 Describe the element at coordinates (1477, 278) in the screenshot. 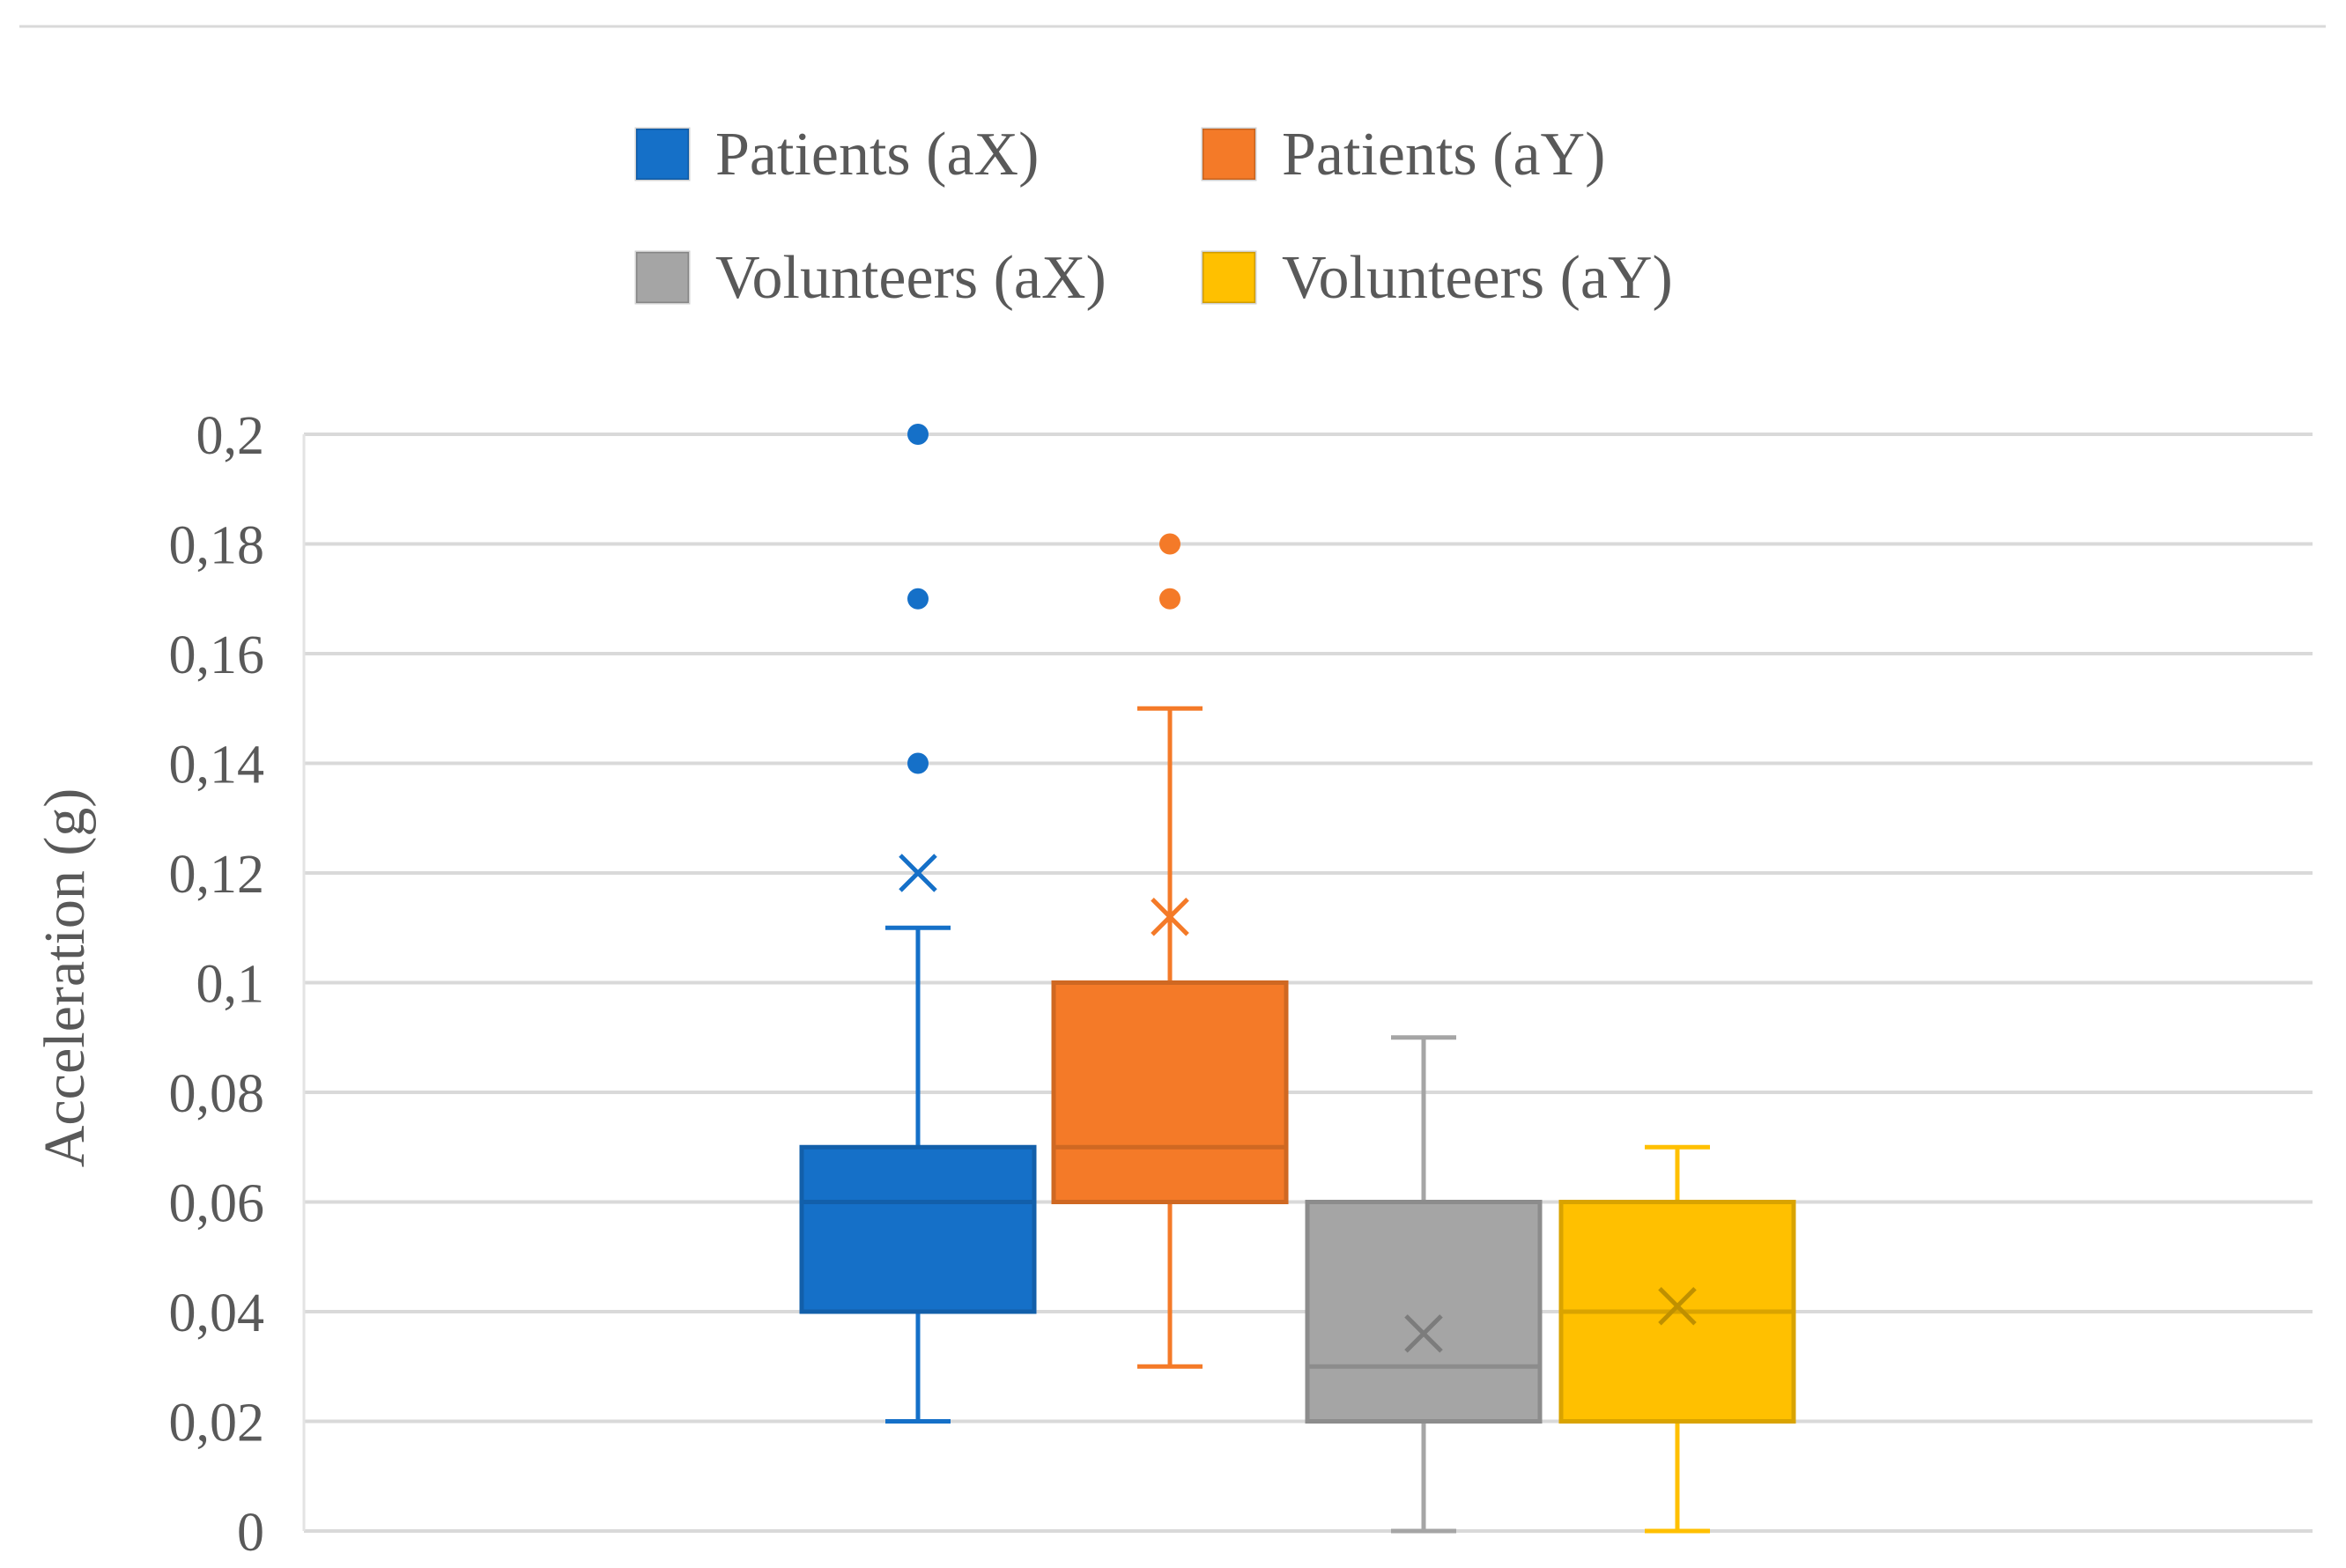

I see `legend-label: Volunteers (aY)` at that location.